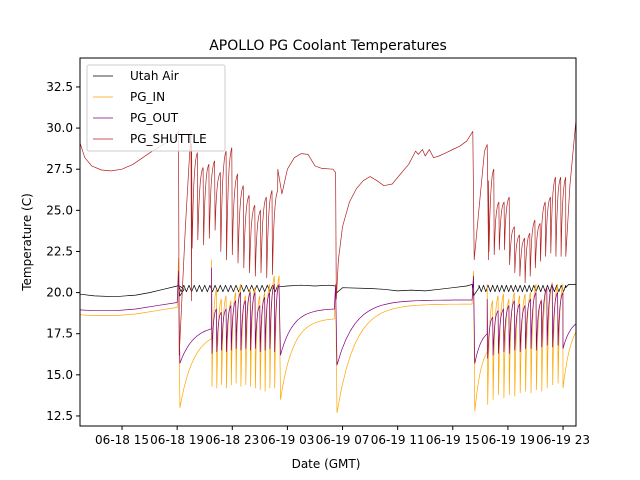  Describe the element at coordinates (59, 334) in the screenshot. I see `y-tick-label: 17.5` at that location.